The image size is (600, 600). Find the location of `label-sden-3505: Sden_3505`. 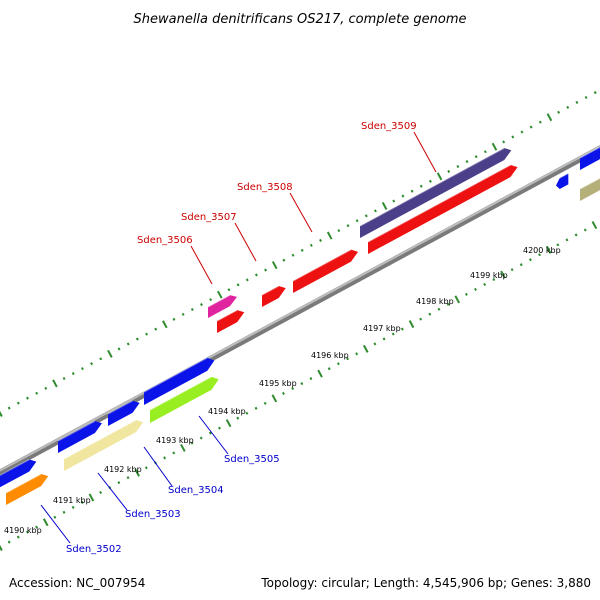

label-sden-3505: Sden_3505 is located at coordinates (252, 459).